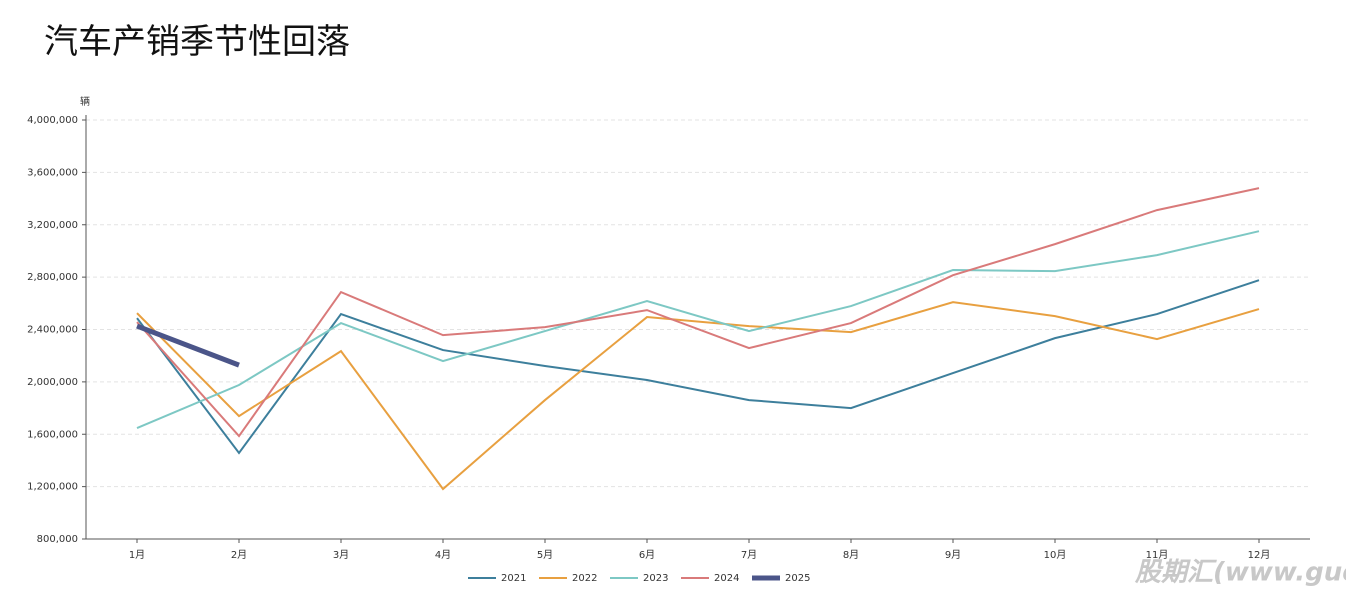 The height and width of the screenshot is (605, 1346). I want to click on y-tick-label: 1,600,000, so click(52, 434).